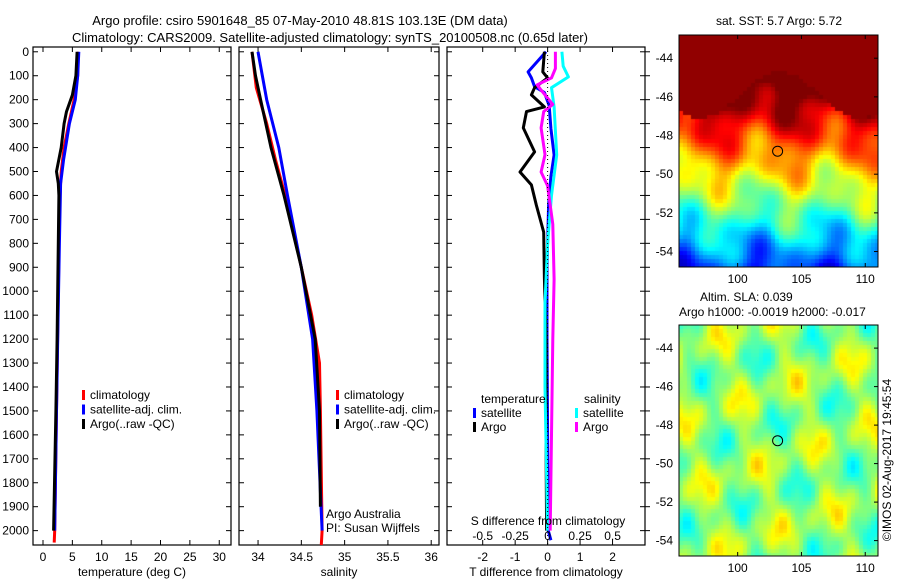  What do you see at coordinates (25, 52) in the screenshot?
I see `y-tick-label: 0` at bounding box center [25, 52].